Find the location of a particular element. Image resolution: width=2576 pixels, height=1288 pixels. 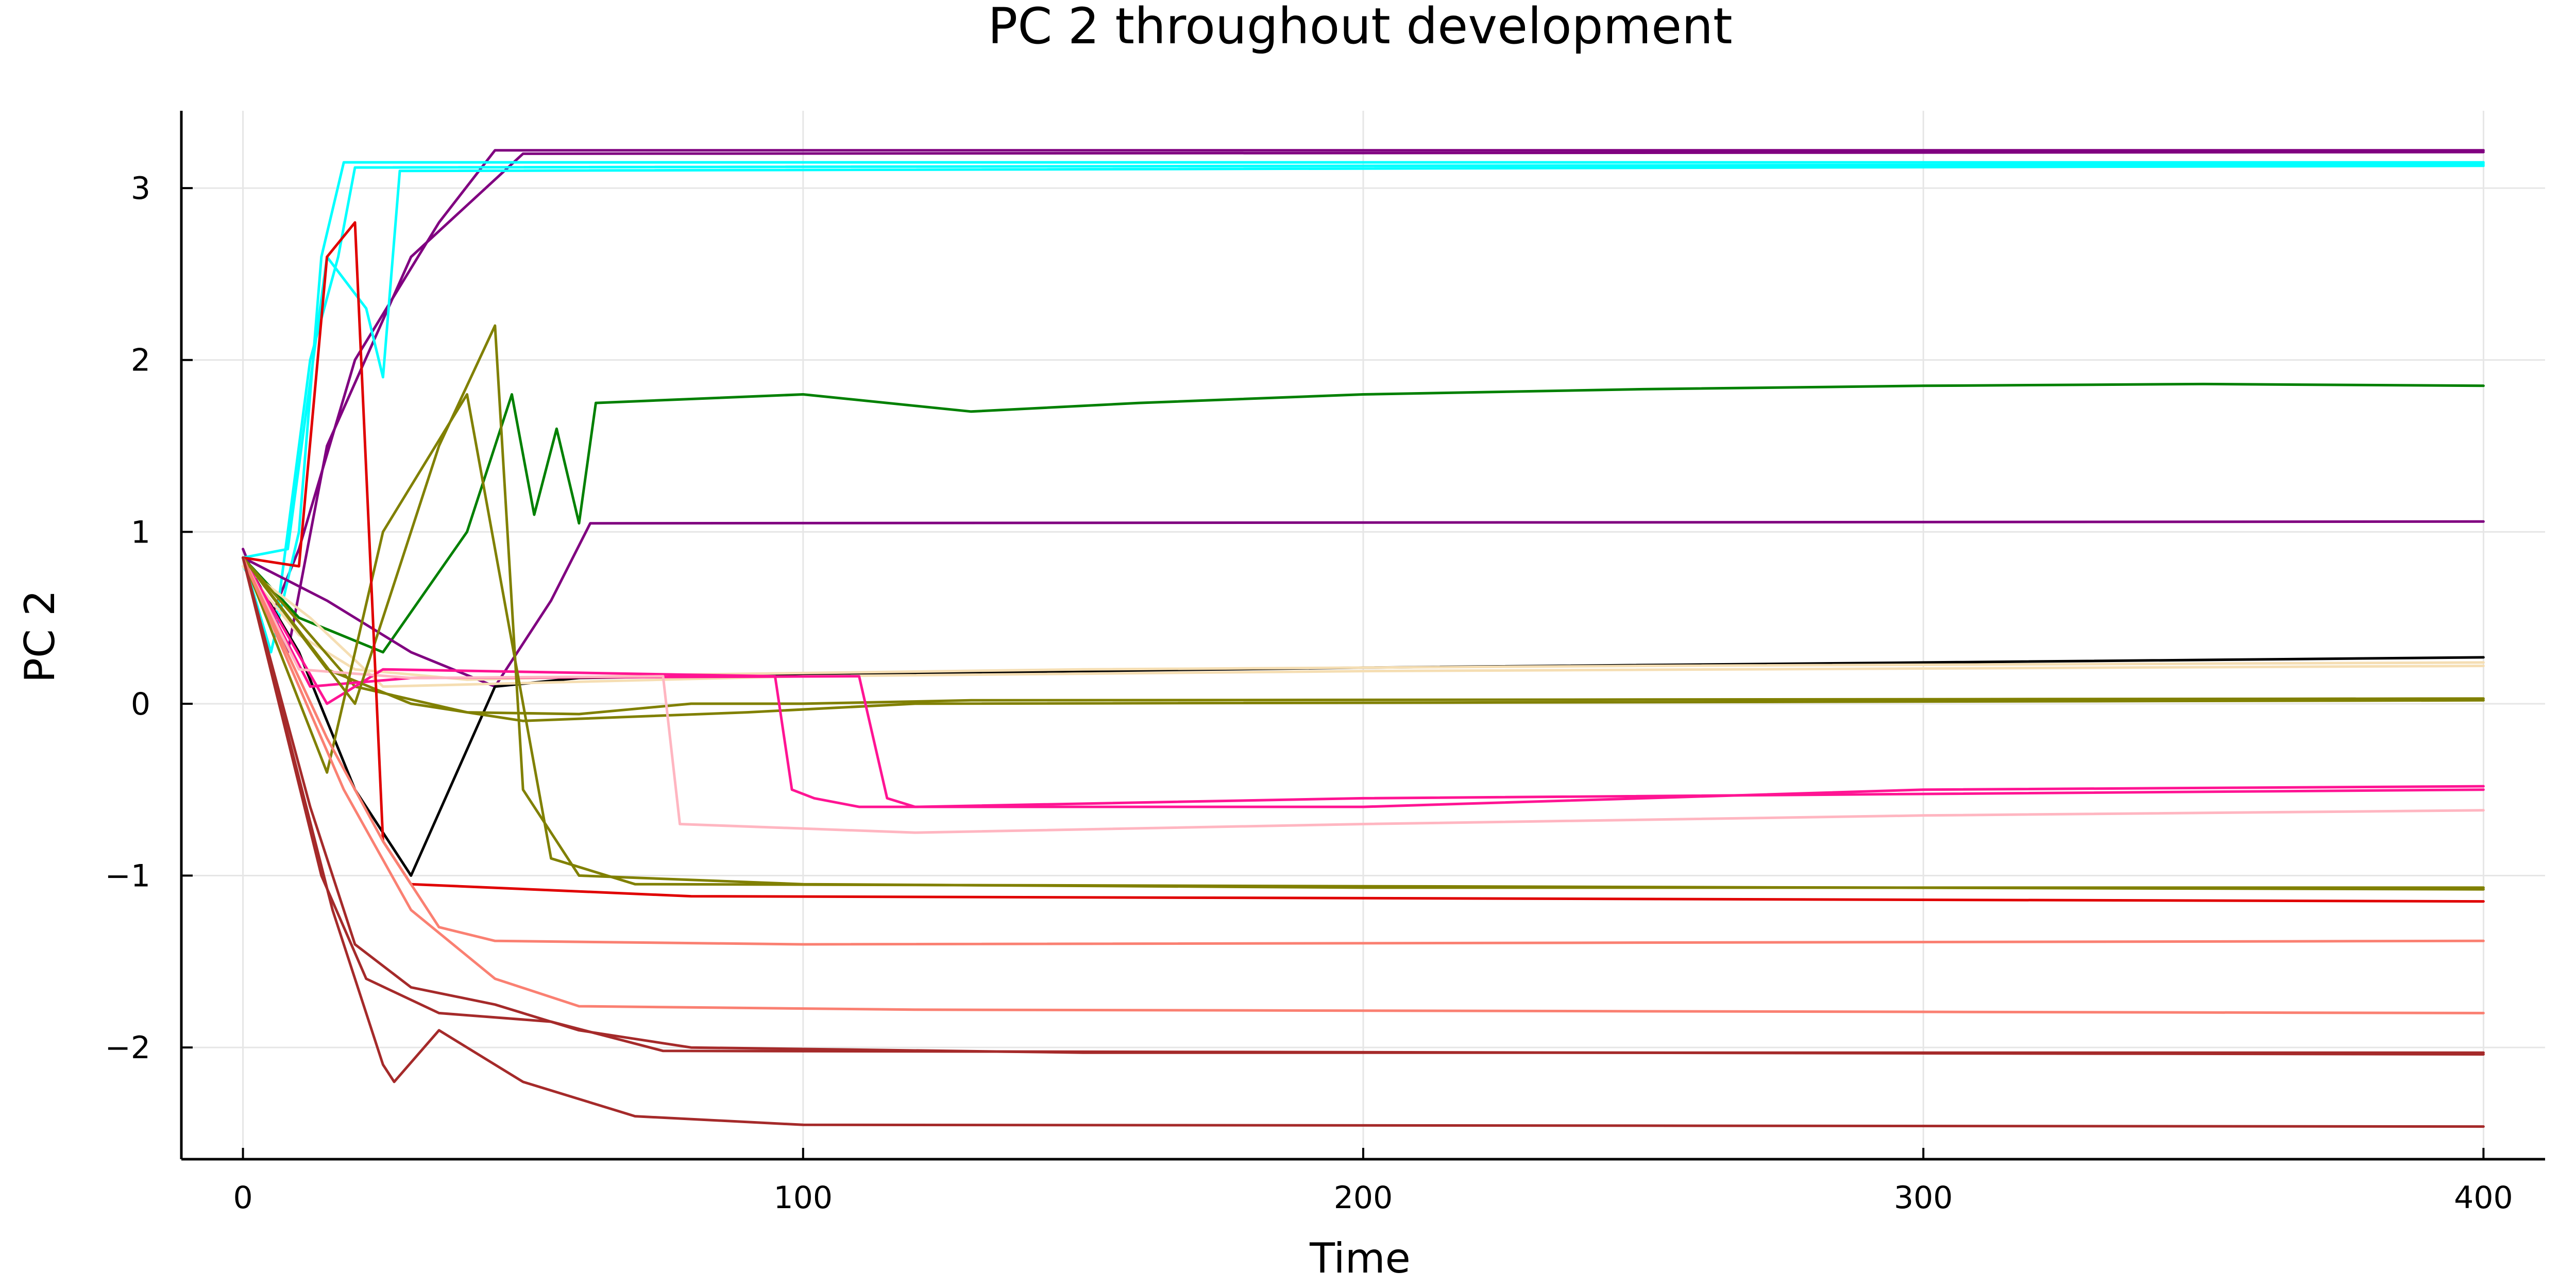

y-axis-label: PC 2 is located at coordinates (40, 636).